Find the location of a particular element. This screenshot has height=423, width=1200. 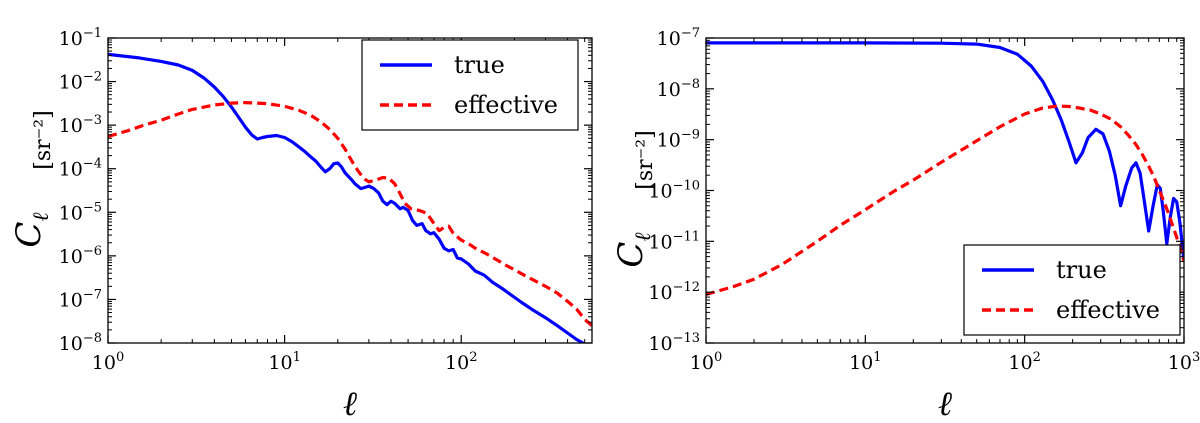

y-tick-label: 10⁻⁶ is located at coordinates (80, 256).